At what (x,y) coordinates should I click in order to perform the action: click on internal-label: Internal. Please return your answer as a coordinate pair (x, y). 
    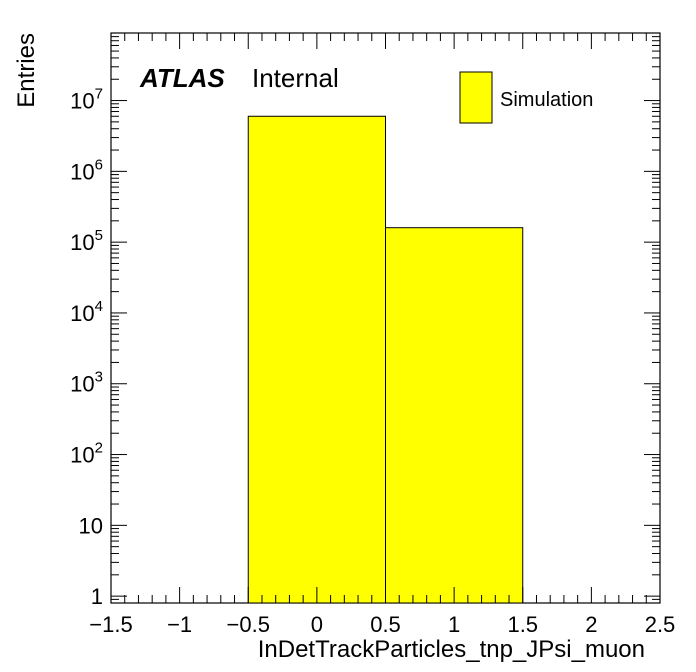
    Looking at the image, I should click on (295, 78).